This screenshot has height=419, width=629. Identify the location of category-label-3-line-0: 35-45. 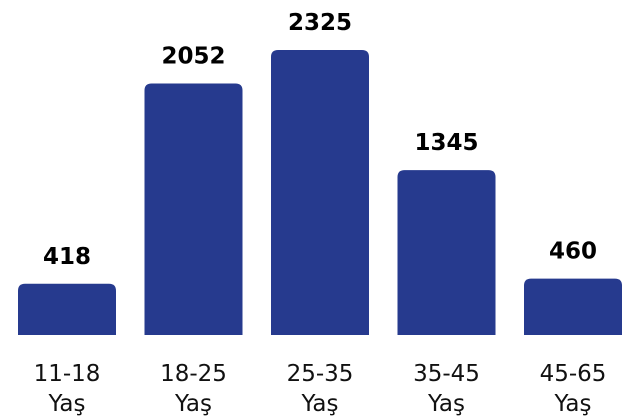
(446, 374).